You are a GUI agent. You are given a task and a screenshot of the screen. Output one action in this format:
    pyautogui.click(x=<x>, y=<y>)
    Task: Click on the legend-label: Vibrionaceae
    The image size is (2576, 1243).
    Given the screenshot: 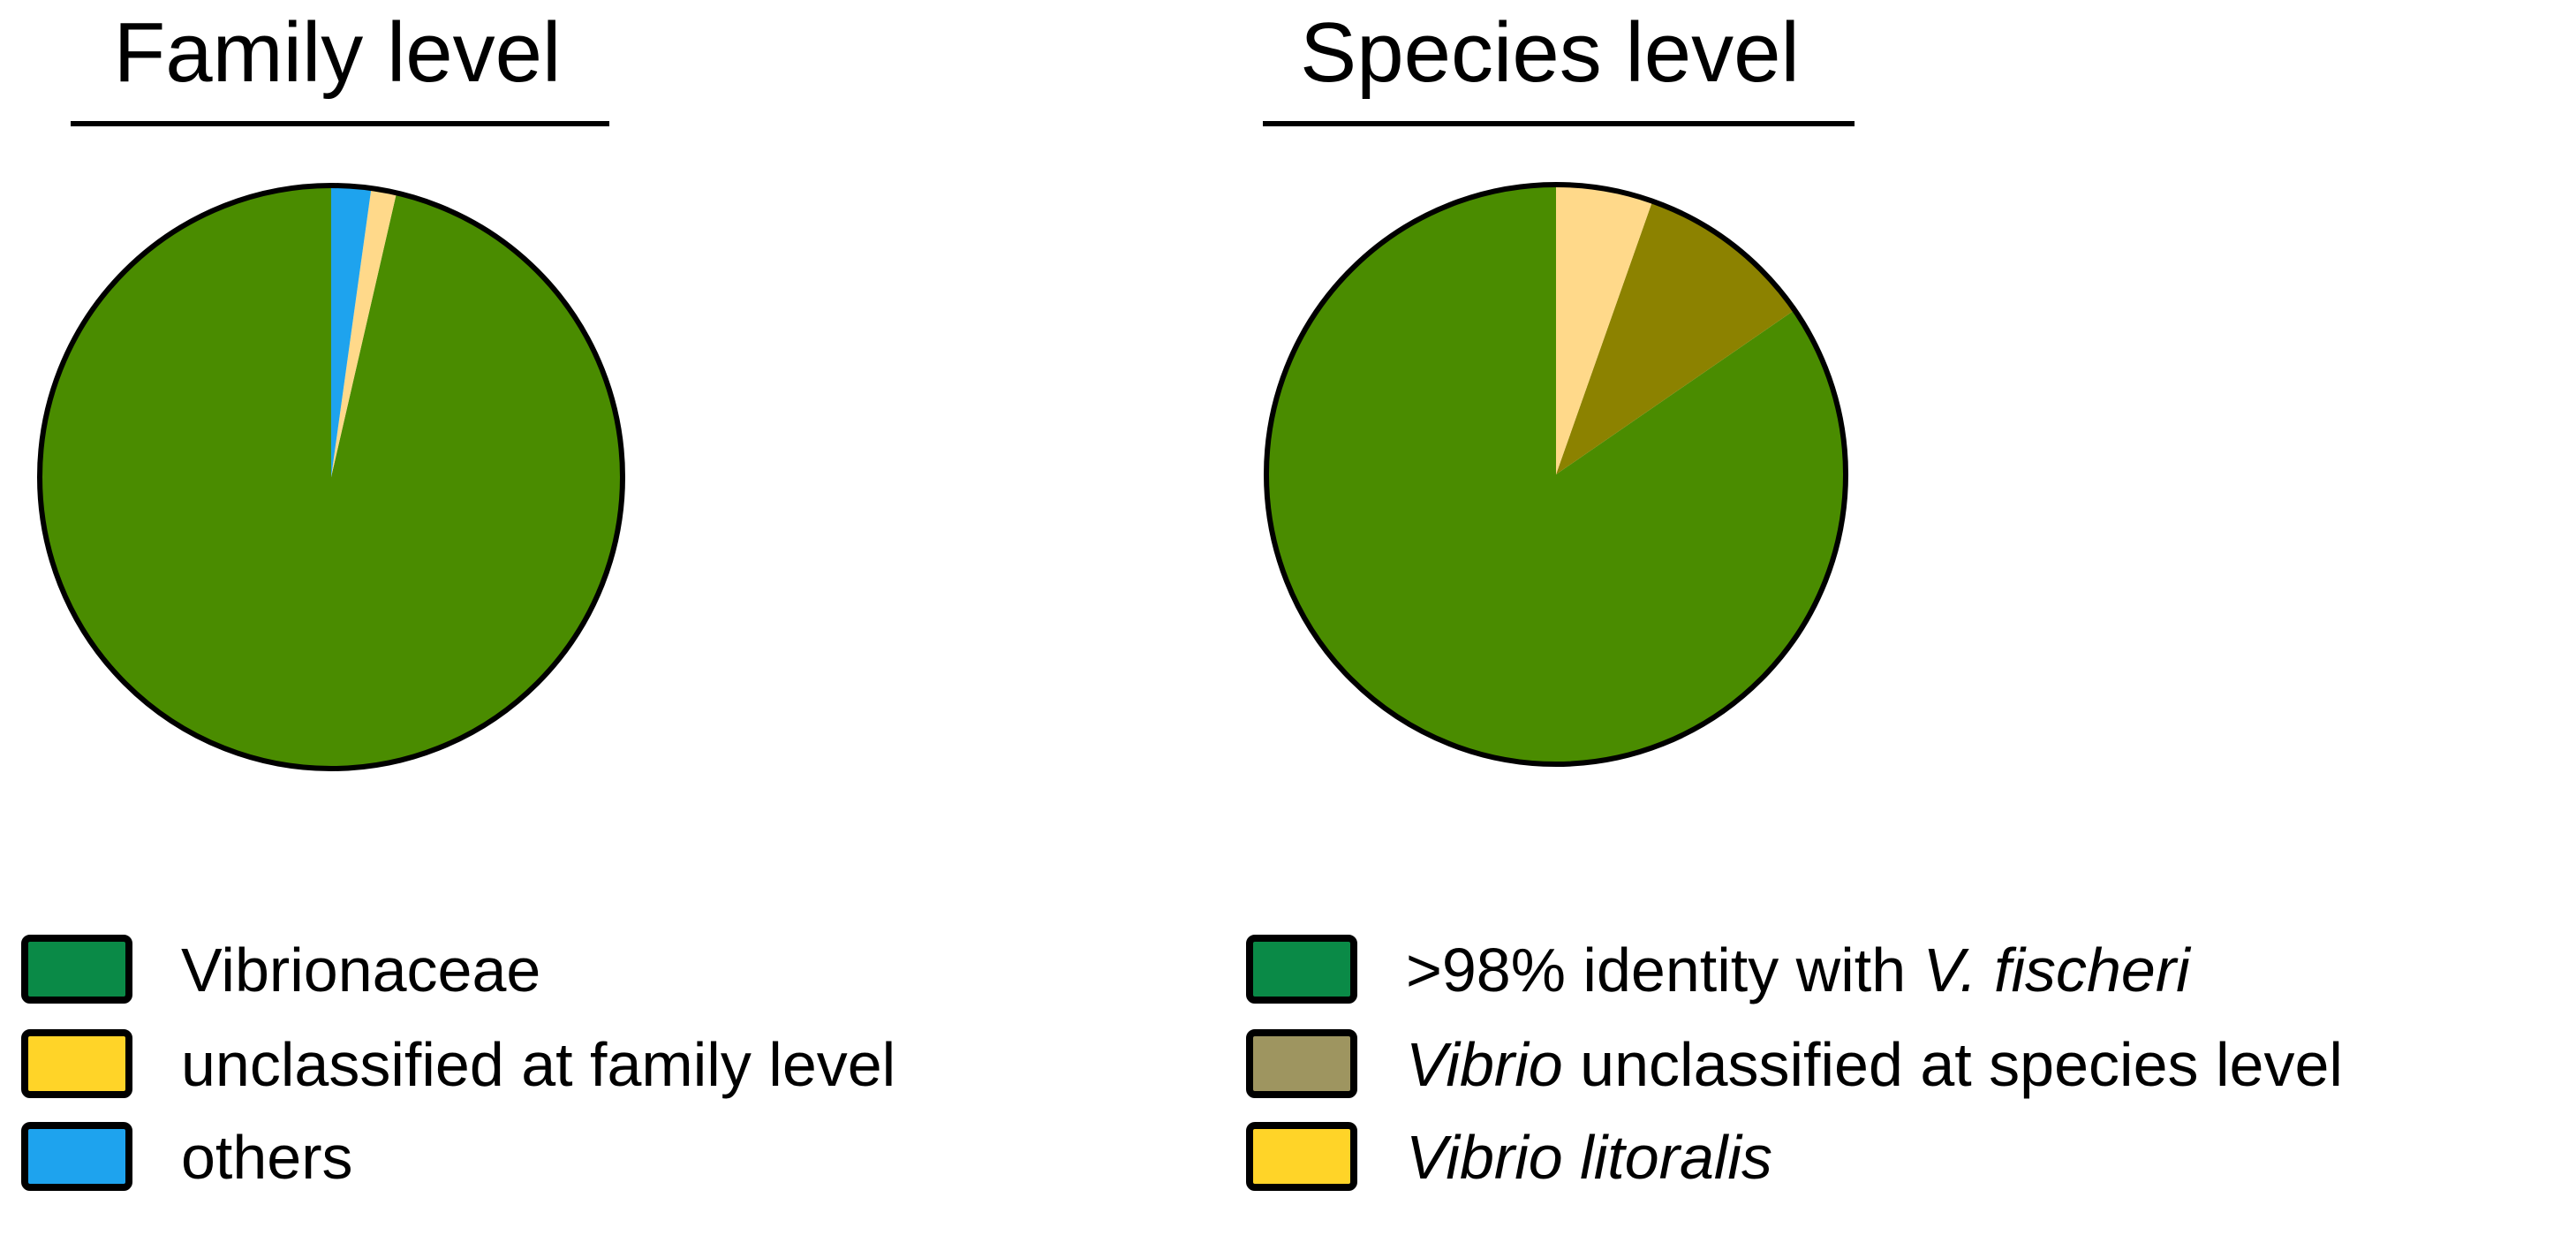 What is the action you would take?
    pyautogui.click(x=361, y=970)
    